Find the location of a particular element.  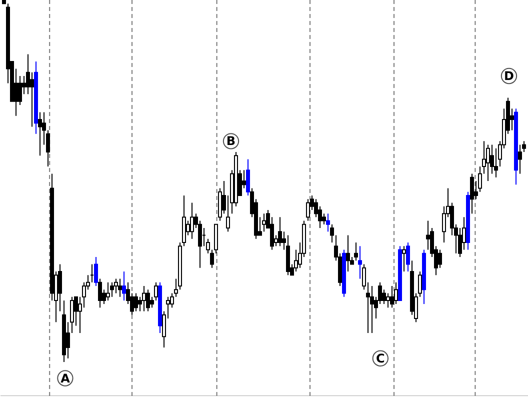

annotation: D is located at coordinates (509, 76).